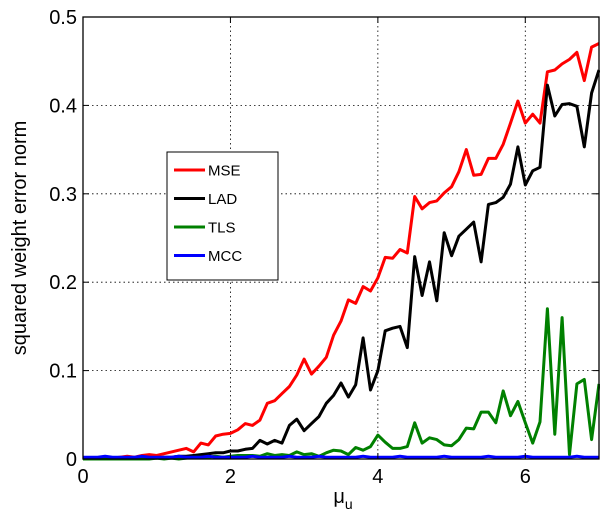 The width and height of the screenshot is (600, 527). Describe the element at coordinates (63, 195) in the screenshot. I see `y-tick-label: 0.3` at that location.